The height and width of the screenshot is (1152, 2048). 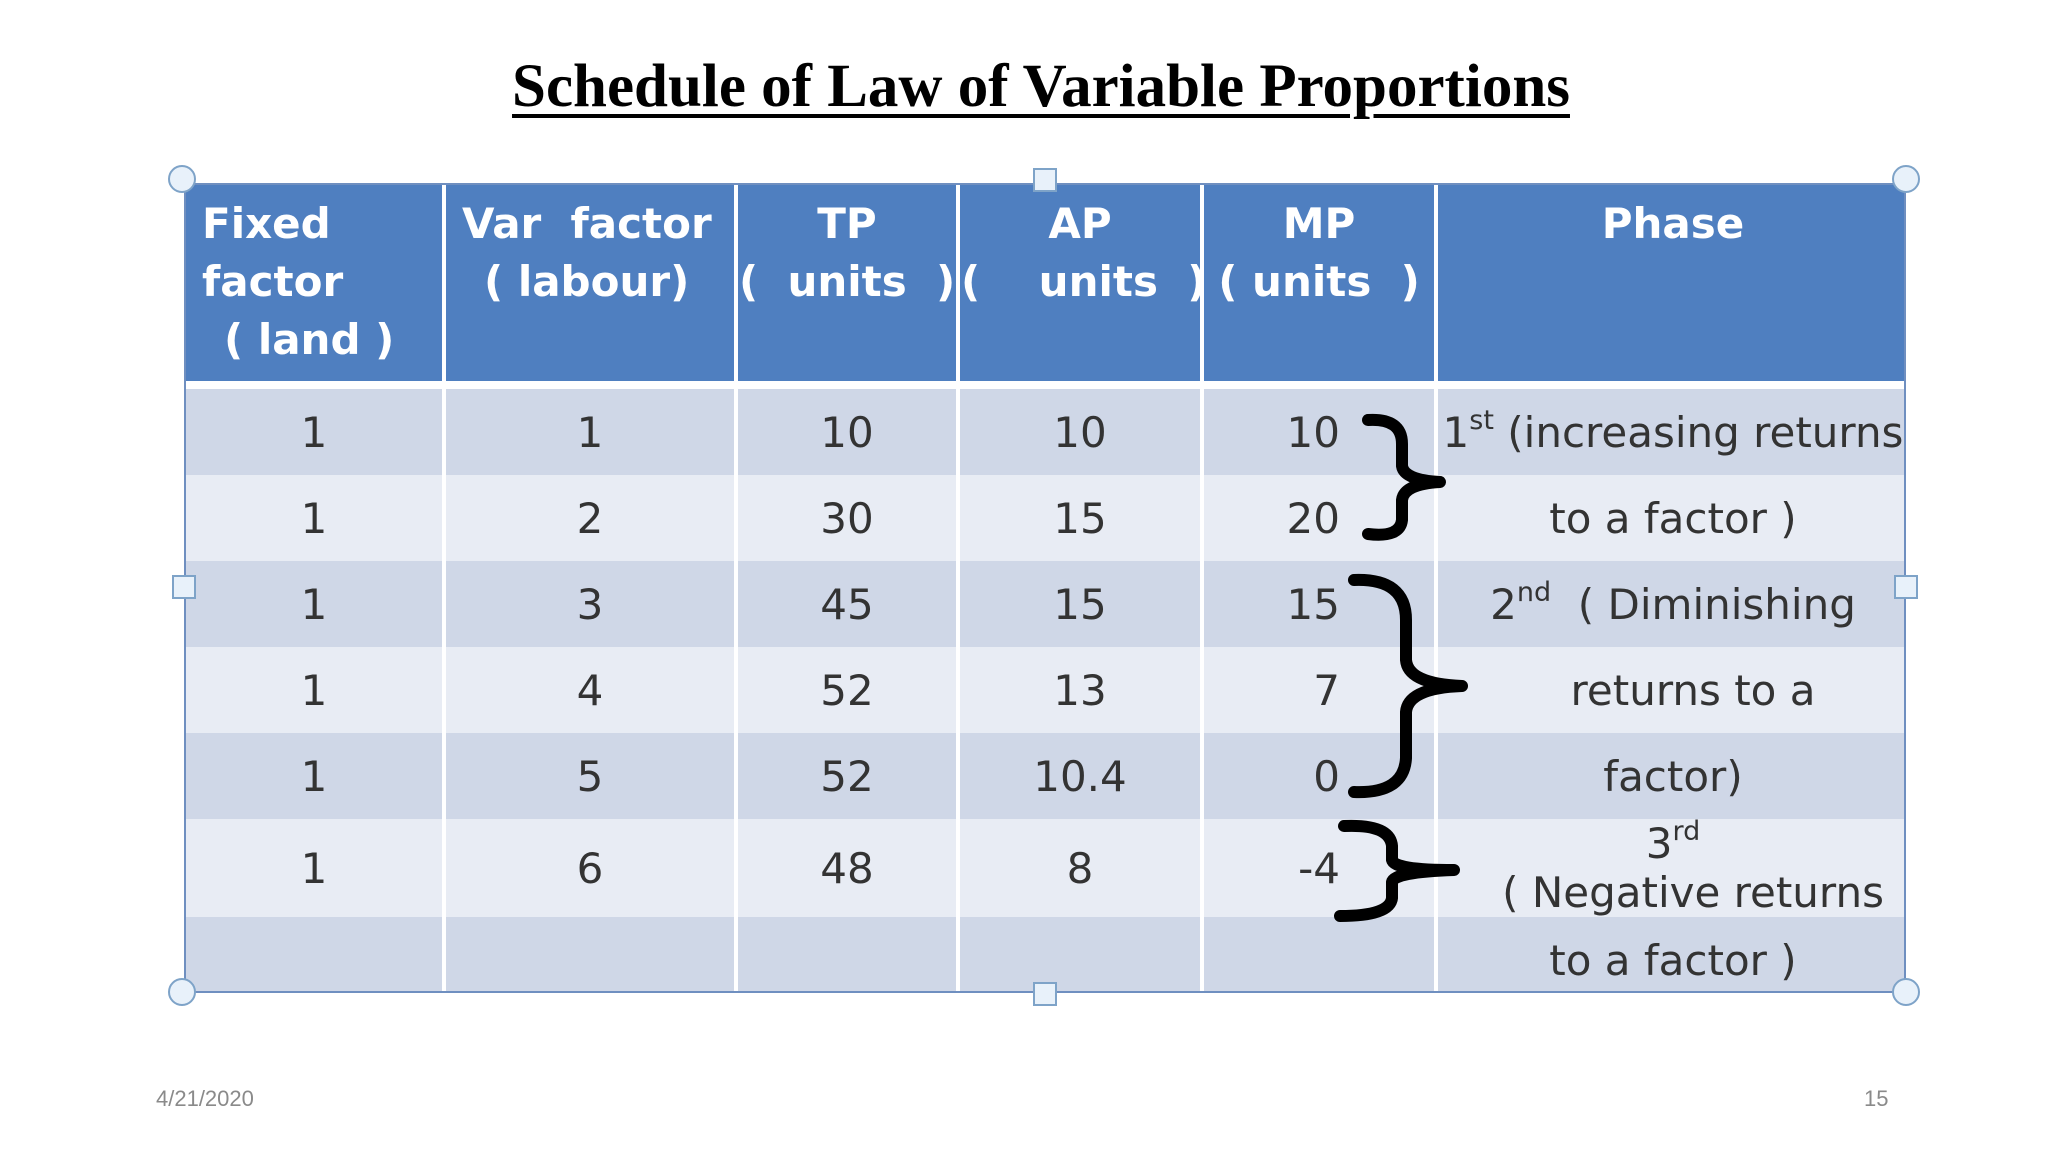 I want to click on header-line: factor, so click(x=273, y=281).